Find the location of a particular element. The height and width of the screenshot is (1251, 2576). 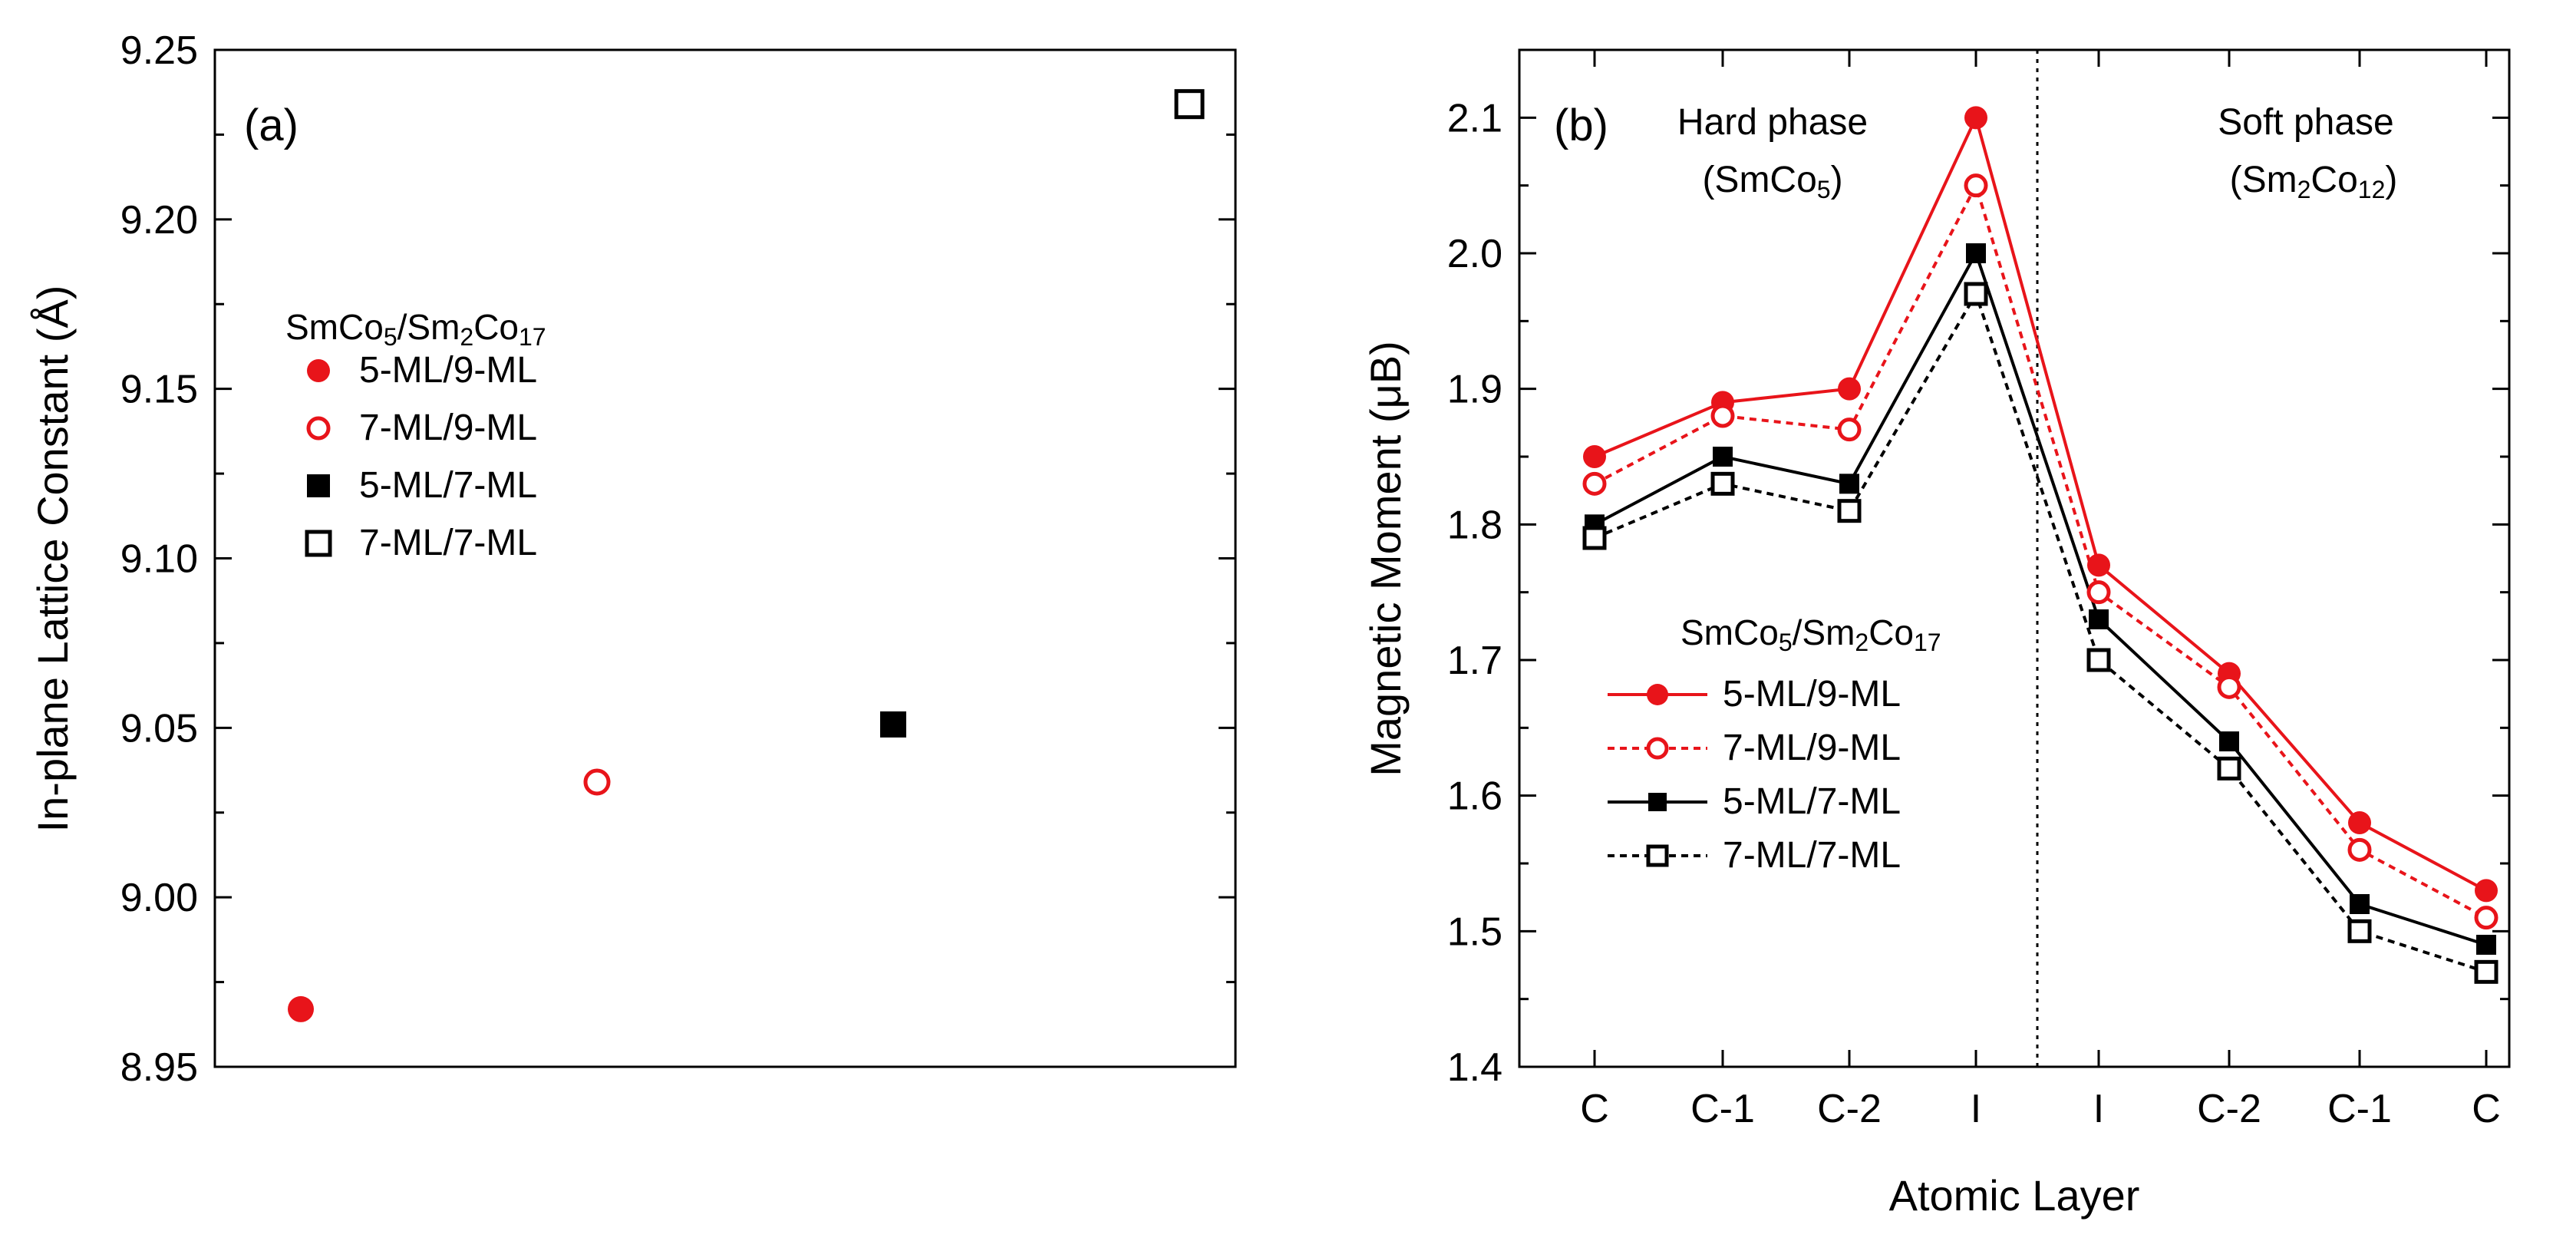

panel-a-y-tick-label: 9.10 is located at coordinates (159, 559).